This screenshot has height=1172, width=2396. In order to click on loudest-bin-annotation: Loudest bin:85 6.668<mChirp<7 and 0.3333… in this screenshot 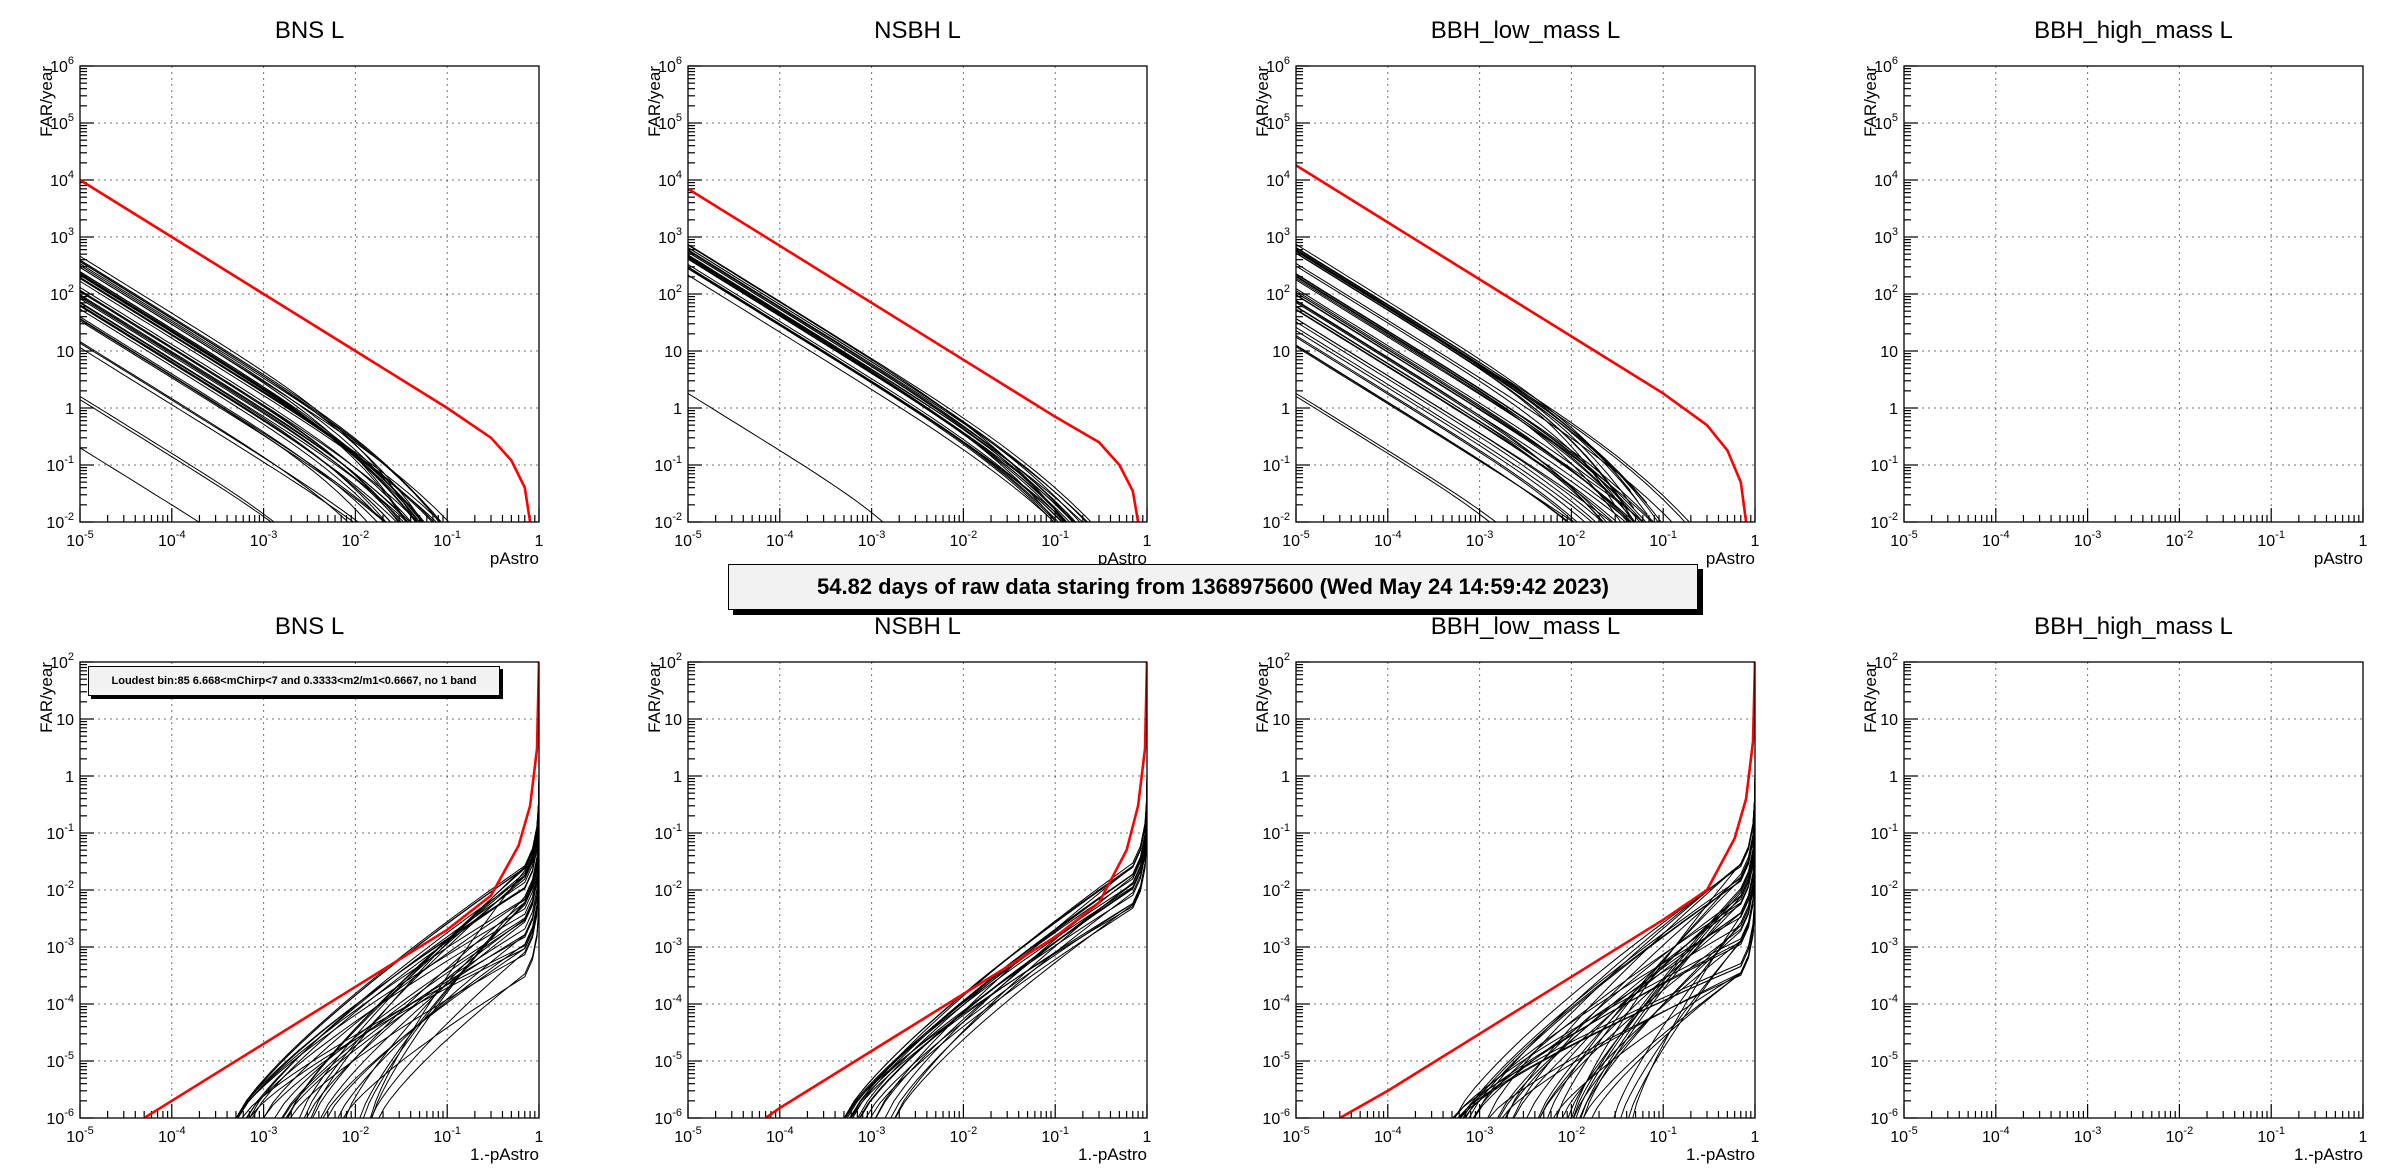, I will do `click(294, 681)`.